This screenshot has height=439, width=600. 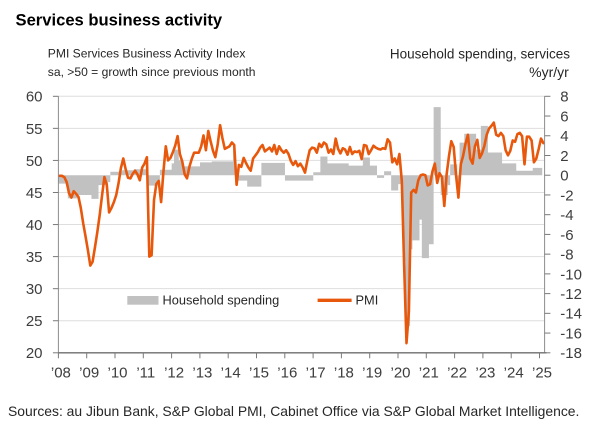 I want to click on svg-text: ’18, so click(x=344, y=373).